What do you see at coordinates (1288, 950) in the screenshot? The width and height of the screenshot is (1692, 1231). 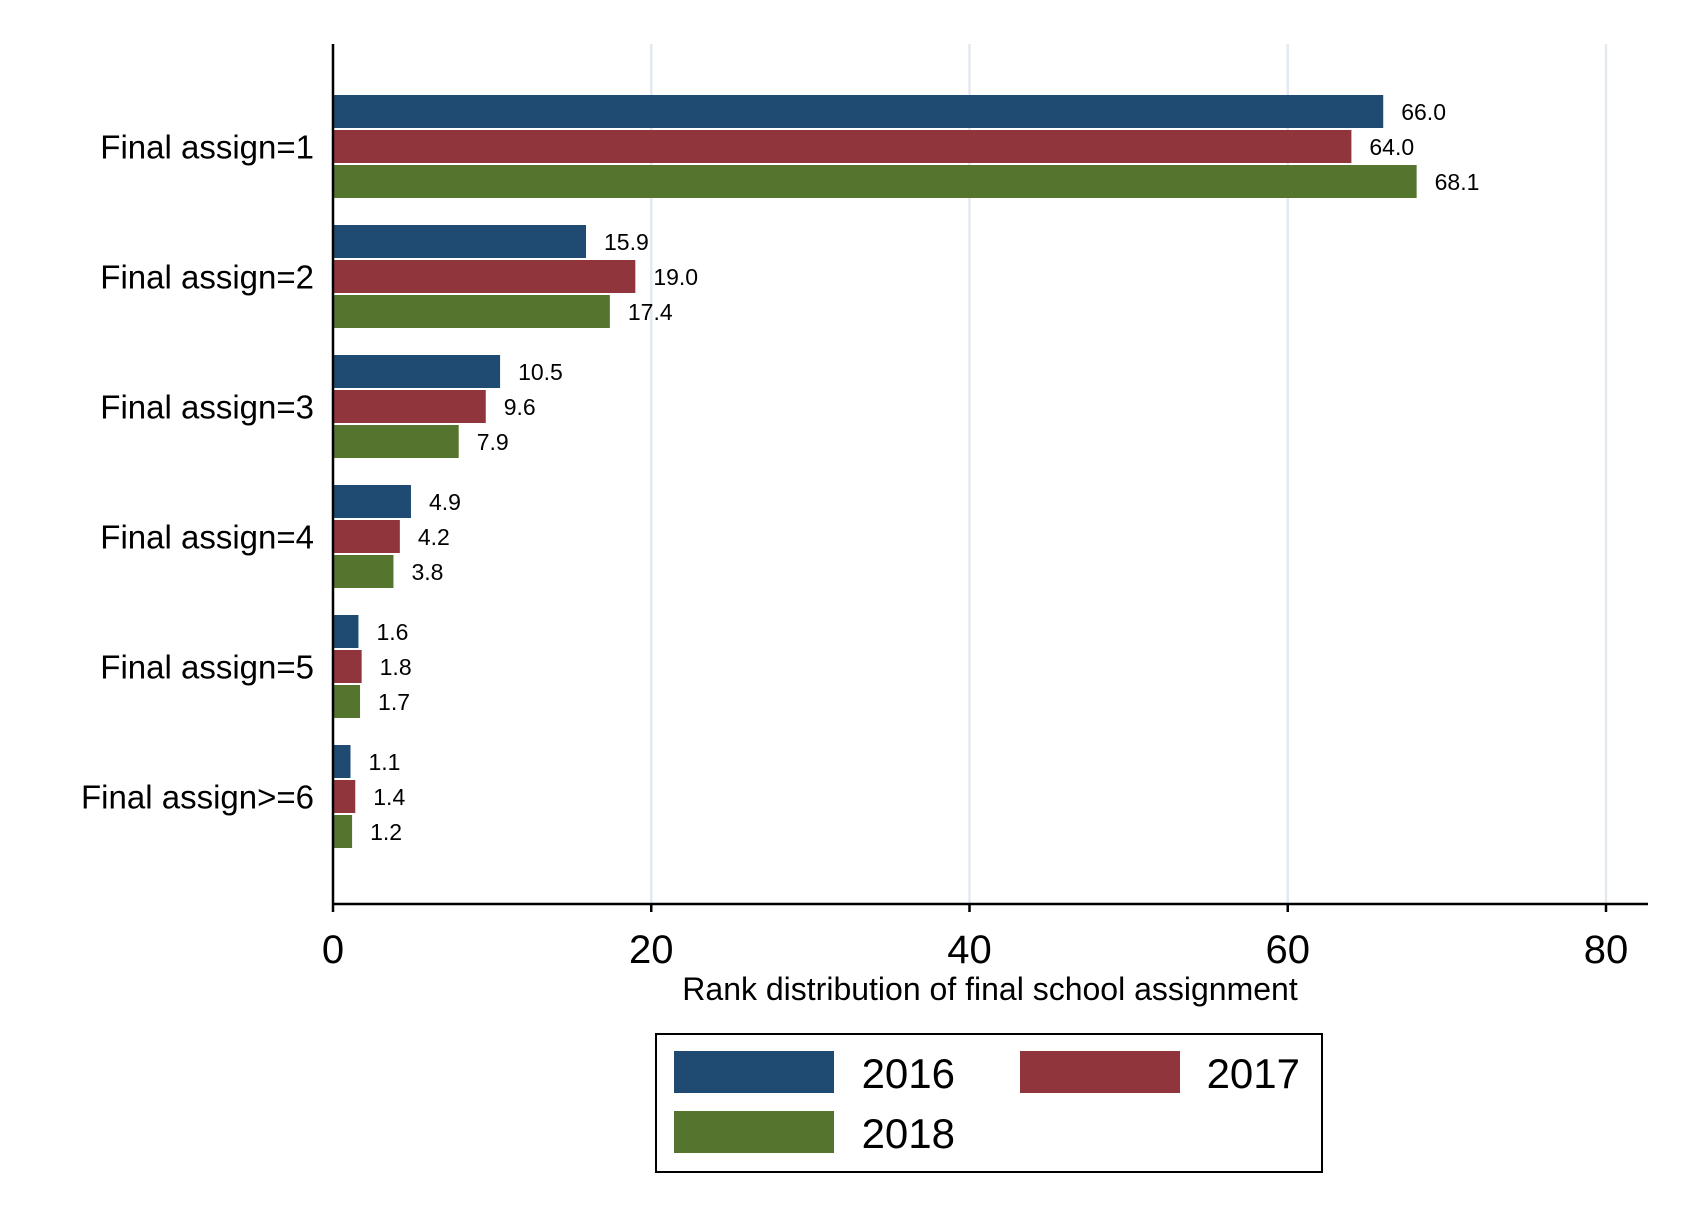 I see `x-tick-label: 60` at bounding box center [1288, 950].